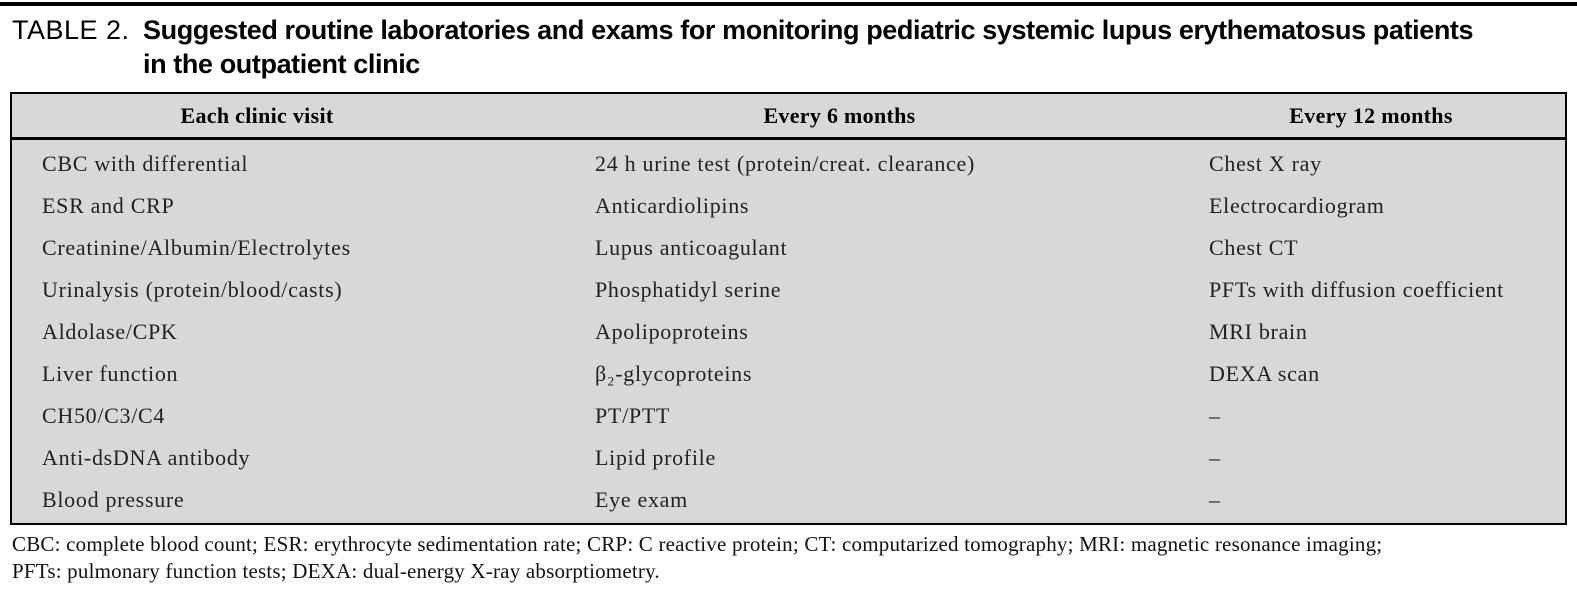  I want to click on table-cell: Lipid profile, so click(655, 457).